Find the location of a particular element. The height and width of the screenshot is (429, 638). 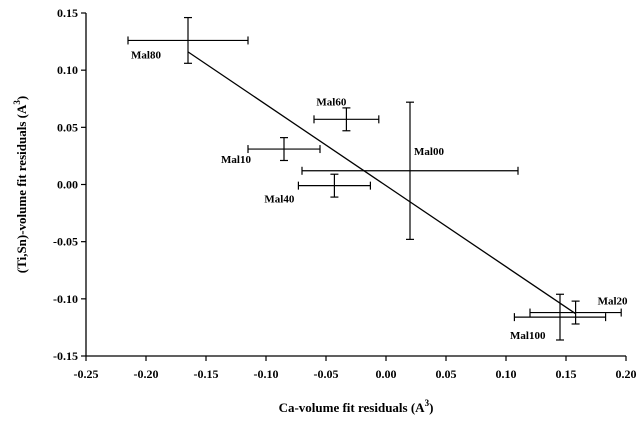

x-tick-label: -0.15 is located at coordinates (206, 374).